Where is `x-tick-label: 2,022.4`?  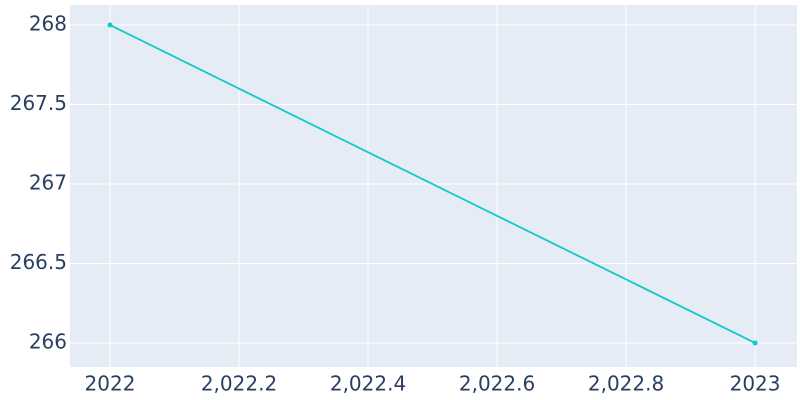
x-tick-label: 2,022.4 is located at coordinates (368, 384).